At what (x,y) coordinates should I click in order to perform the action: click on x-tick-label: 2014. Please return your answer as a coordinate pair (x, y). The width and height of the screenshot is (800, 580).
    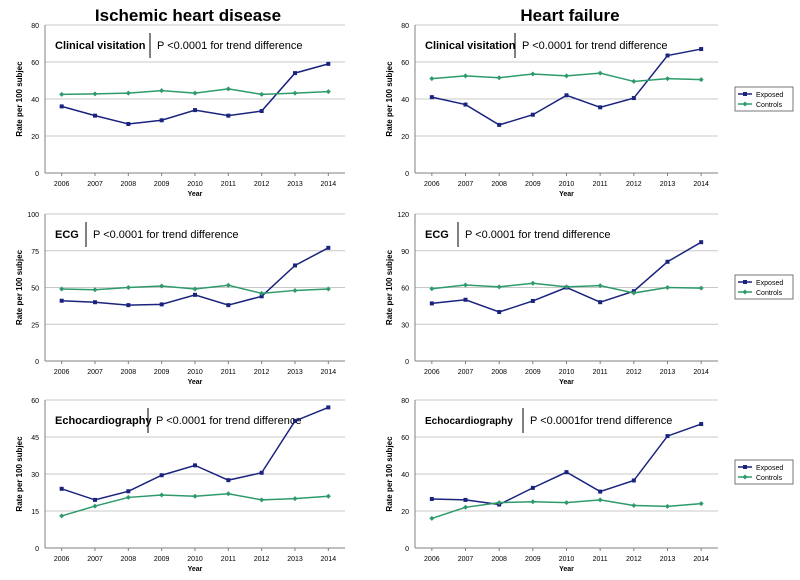
    Looking at the image, I should click on (701, 559).